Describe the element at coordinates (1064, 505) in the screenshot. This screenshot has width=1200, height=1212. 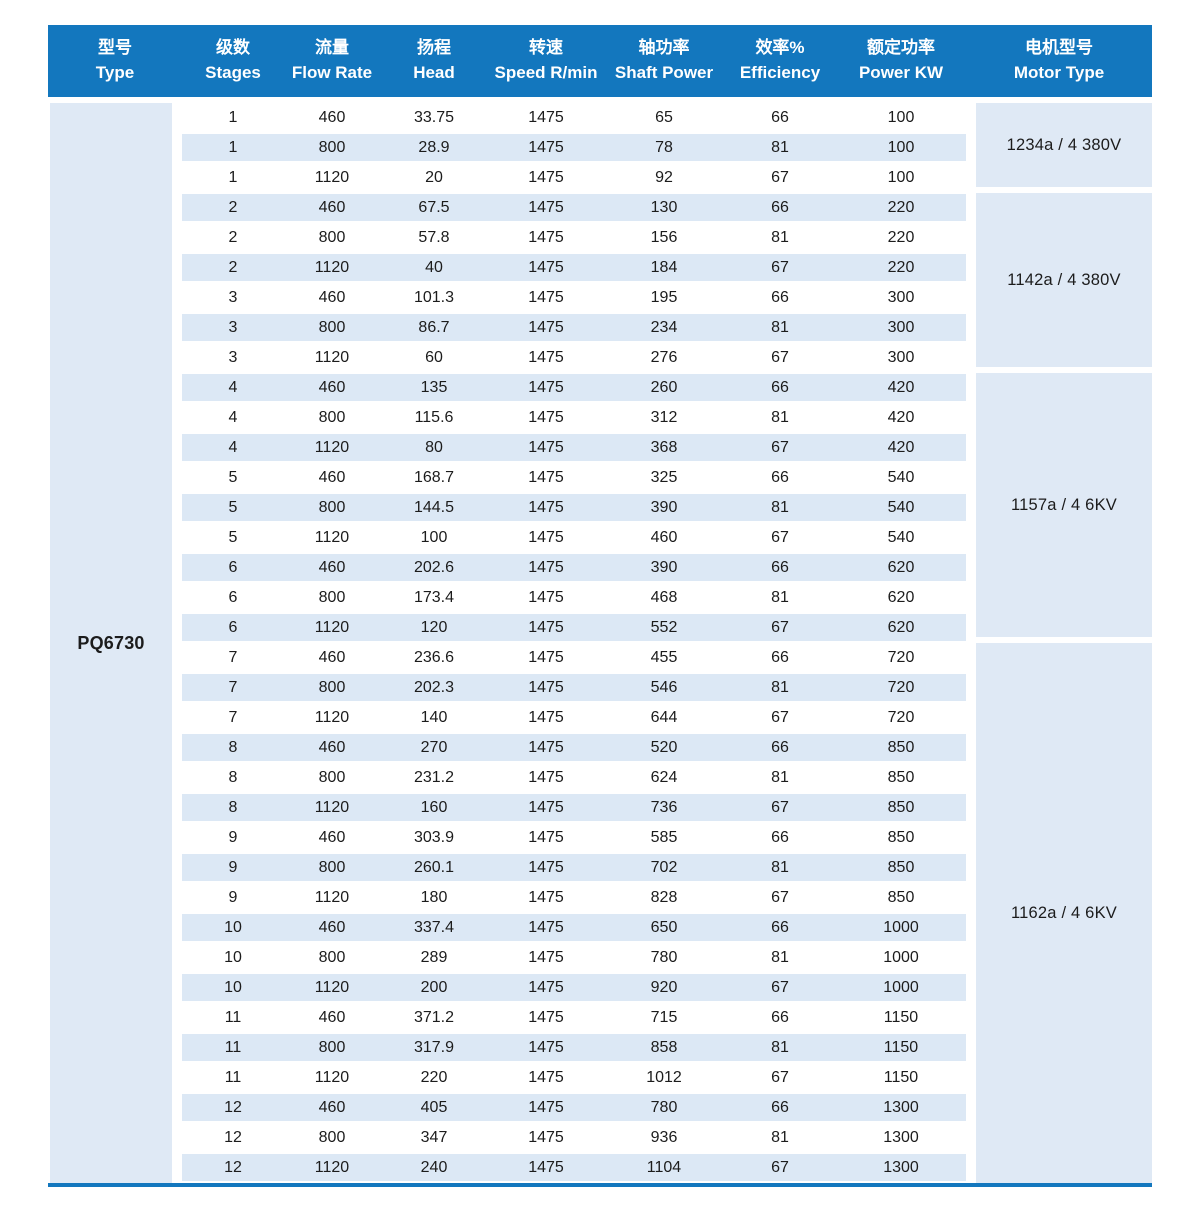
I see `motor-type-cell: 1157a / 4 6KV` at that location.